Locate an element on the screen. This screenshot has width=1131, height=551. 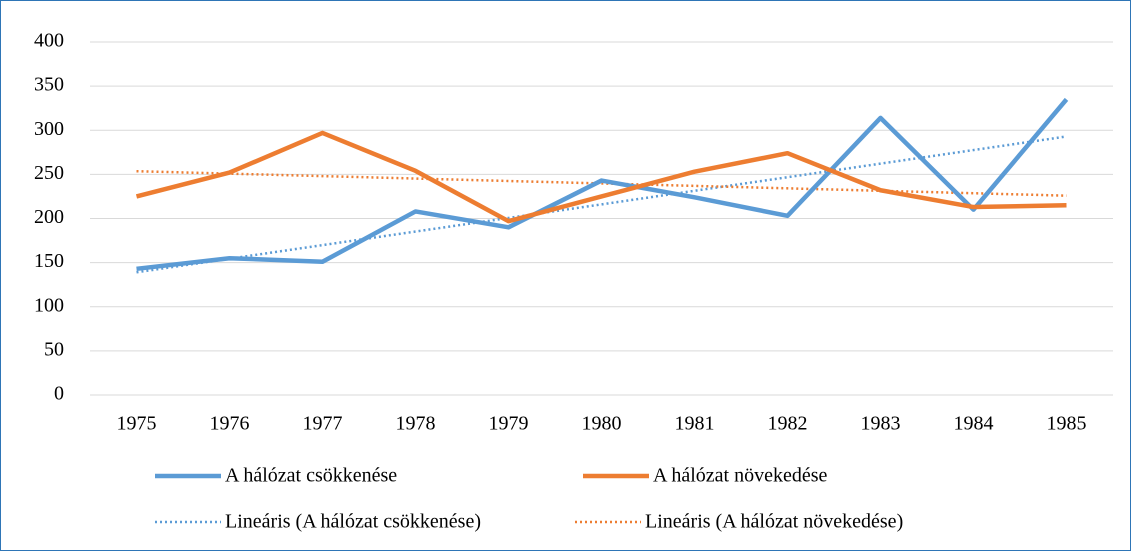
x-tick-label: 1984 is located at coordinates (974, 424).